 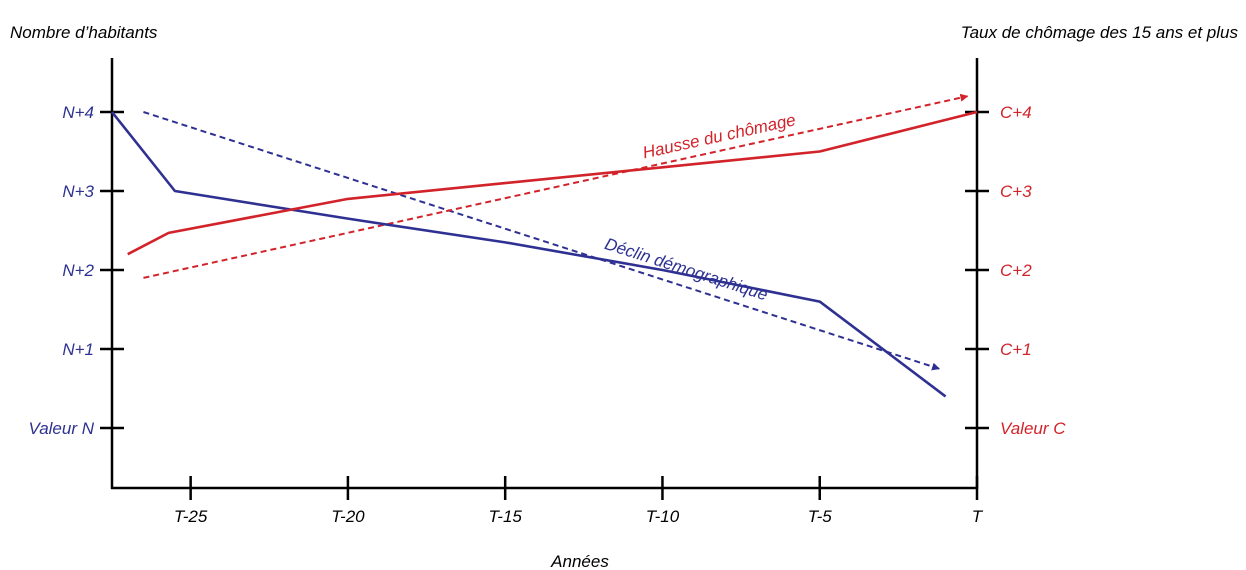 What do you see at coordinates (820, 516) in the screenshot?
I see `x-tick-label: T-5` at bounding box center [820, 516].